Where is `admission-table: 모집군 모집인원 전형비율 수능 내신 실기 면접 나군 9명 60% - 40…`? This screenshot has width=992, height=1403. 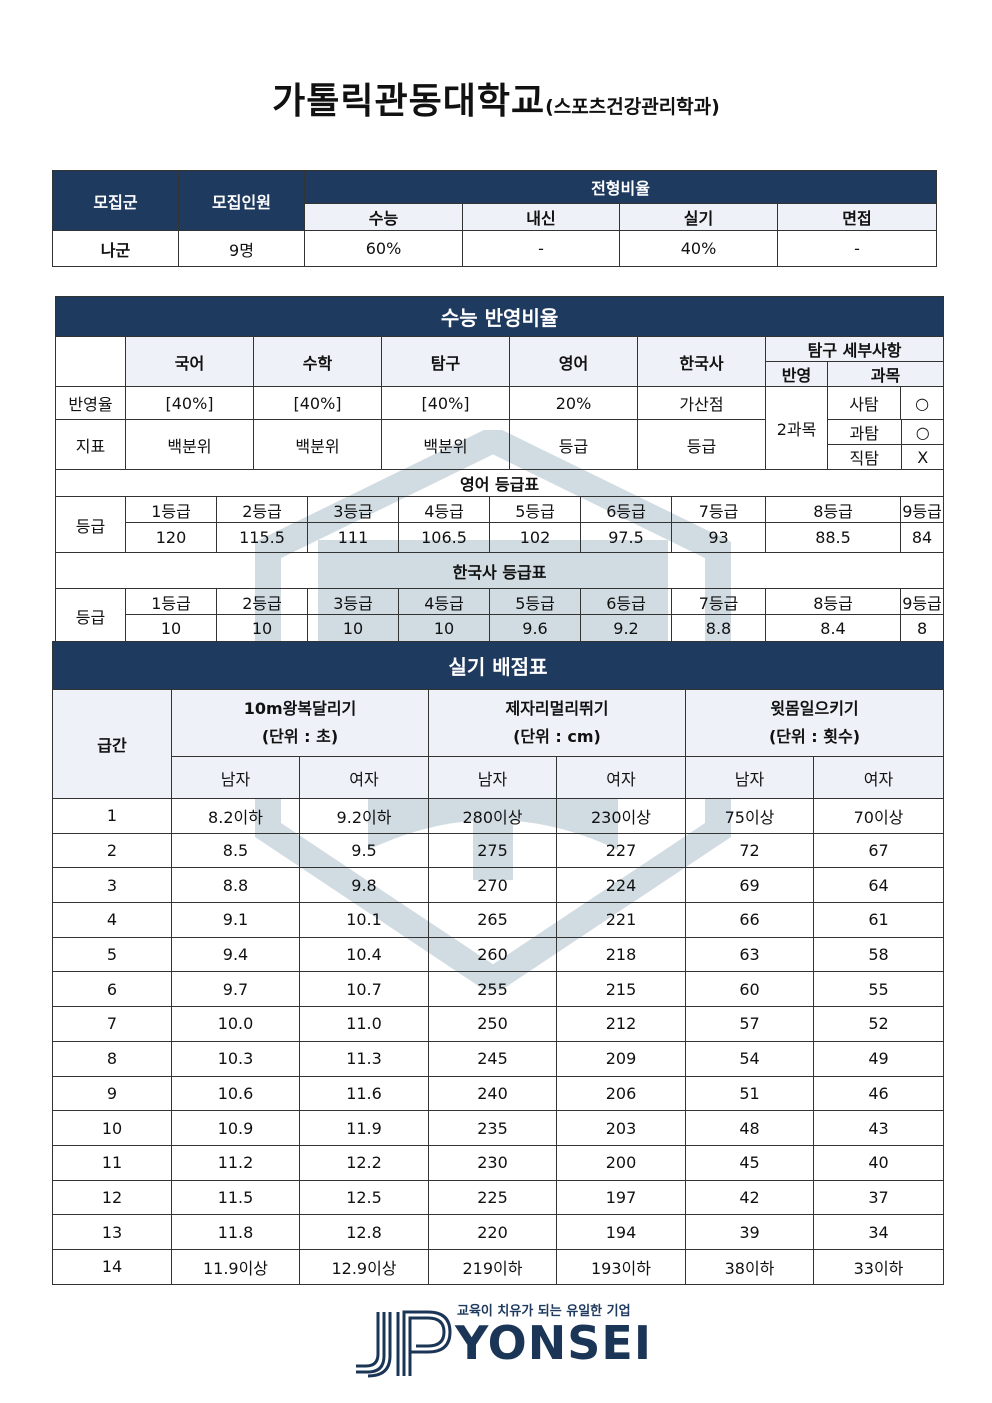
admission-table: 모집군 모집인원 전형비율 수능 내신 실기 면접 나군 9명 60% - 40… is located at coordinates (495, 218).